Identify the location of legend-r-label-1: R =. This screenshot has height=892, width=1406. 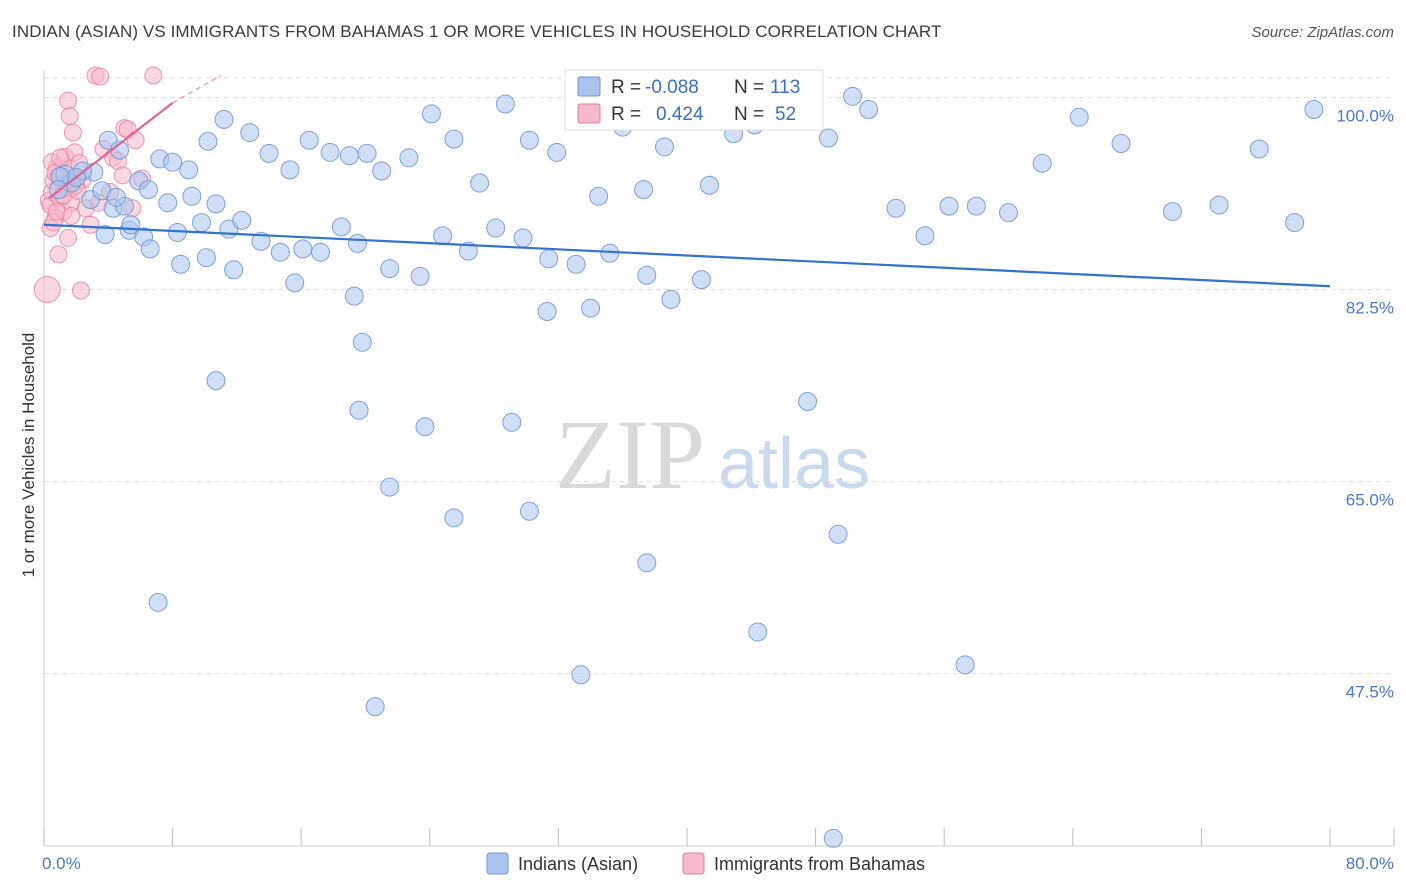
(626, 87).